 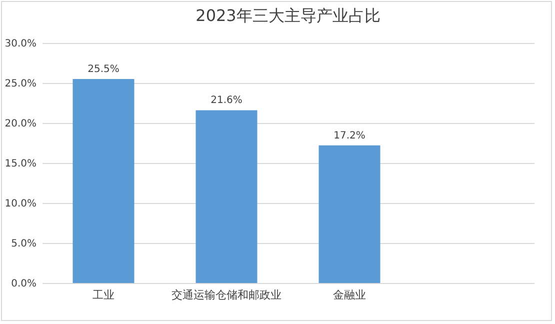 I want to click on y-tick-label: 15.0%, so click(x=20, y=164).